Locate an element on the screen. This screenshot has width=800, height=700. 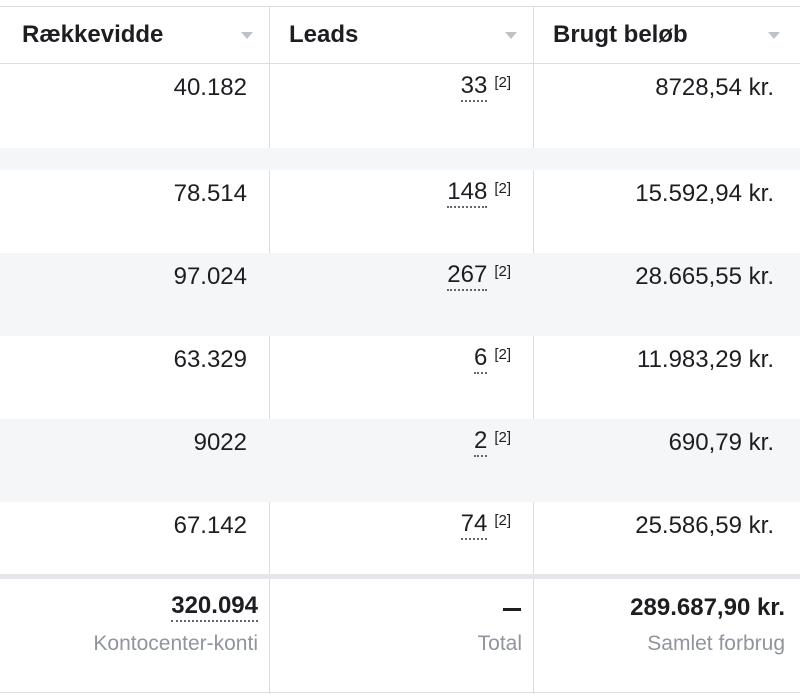
column-header-reach: Rækkevidde is located at coordinates (134, 35).